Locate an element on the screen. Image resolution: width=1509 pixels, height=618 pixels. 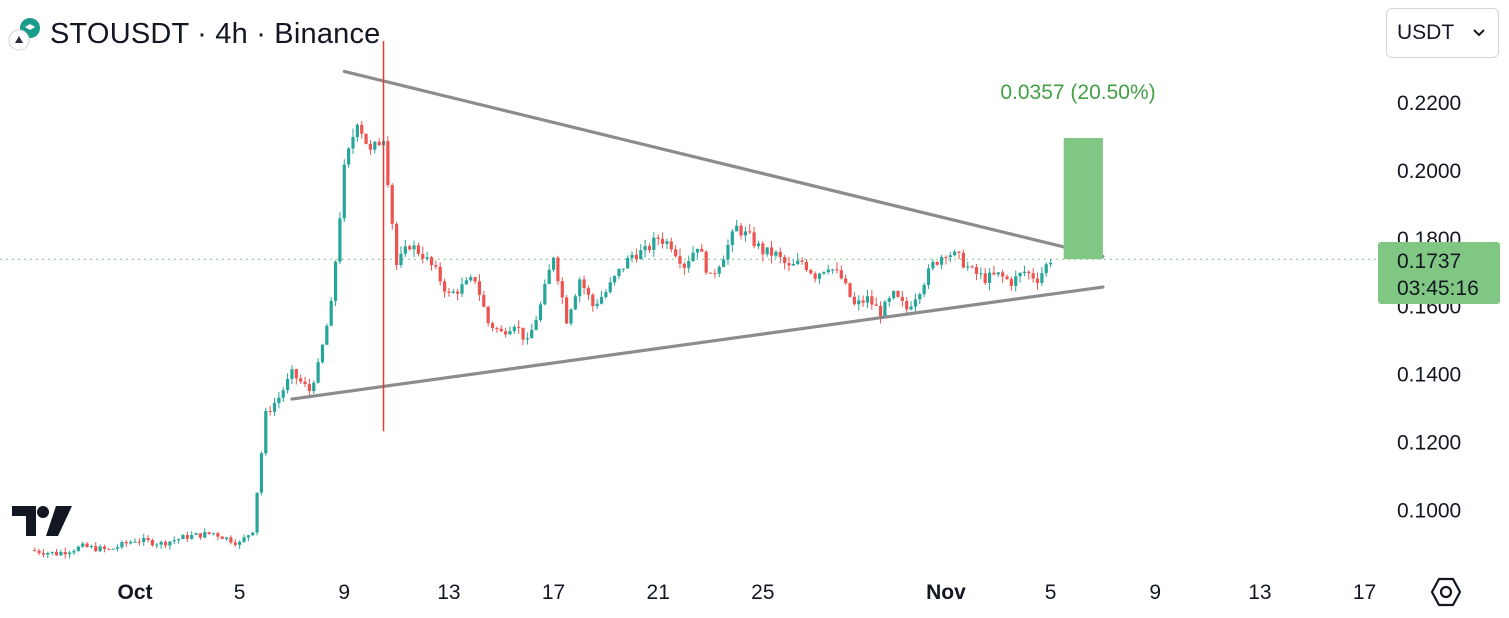
settings-hexagon-icon is located at coordinates (1446, 592).